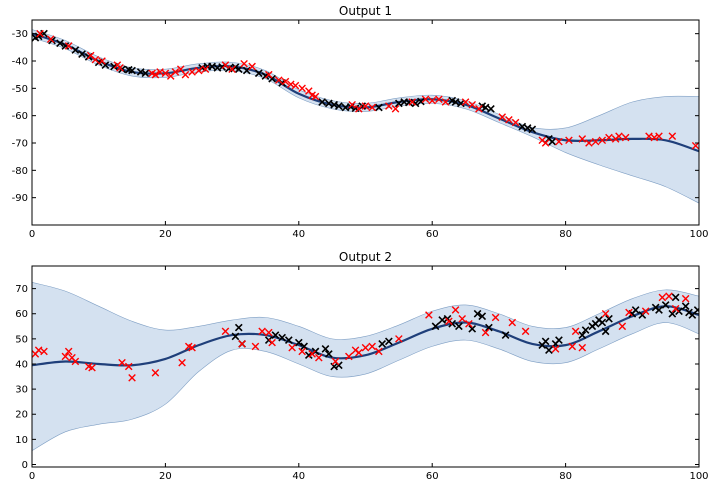 The height and width of the screenshot is (489, 715). What do you see at coordinates (21, 289) in the screenshot?
I see `y-tick-label: 70` at bounding box center [21, 289].